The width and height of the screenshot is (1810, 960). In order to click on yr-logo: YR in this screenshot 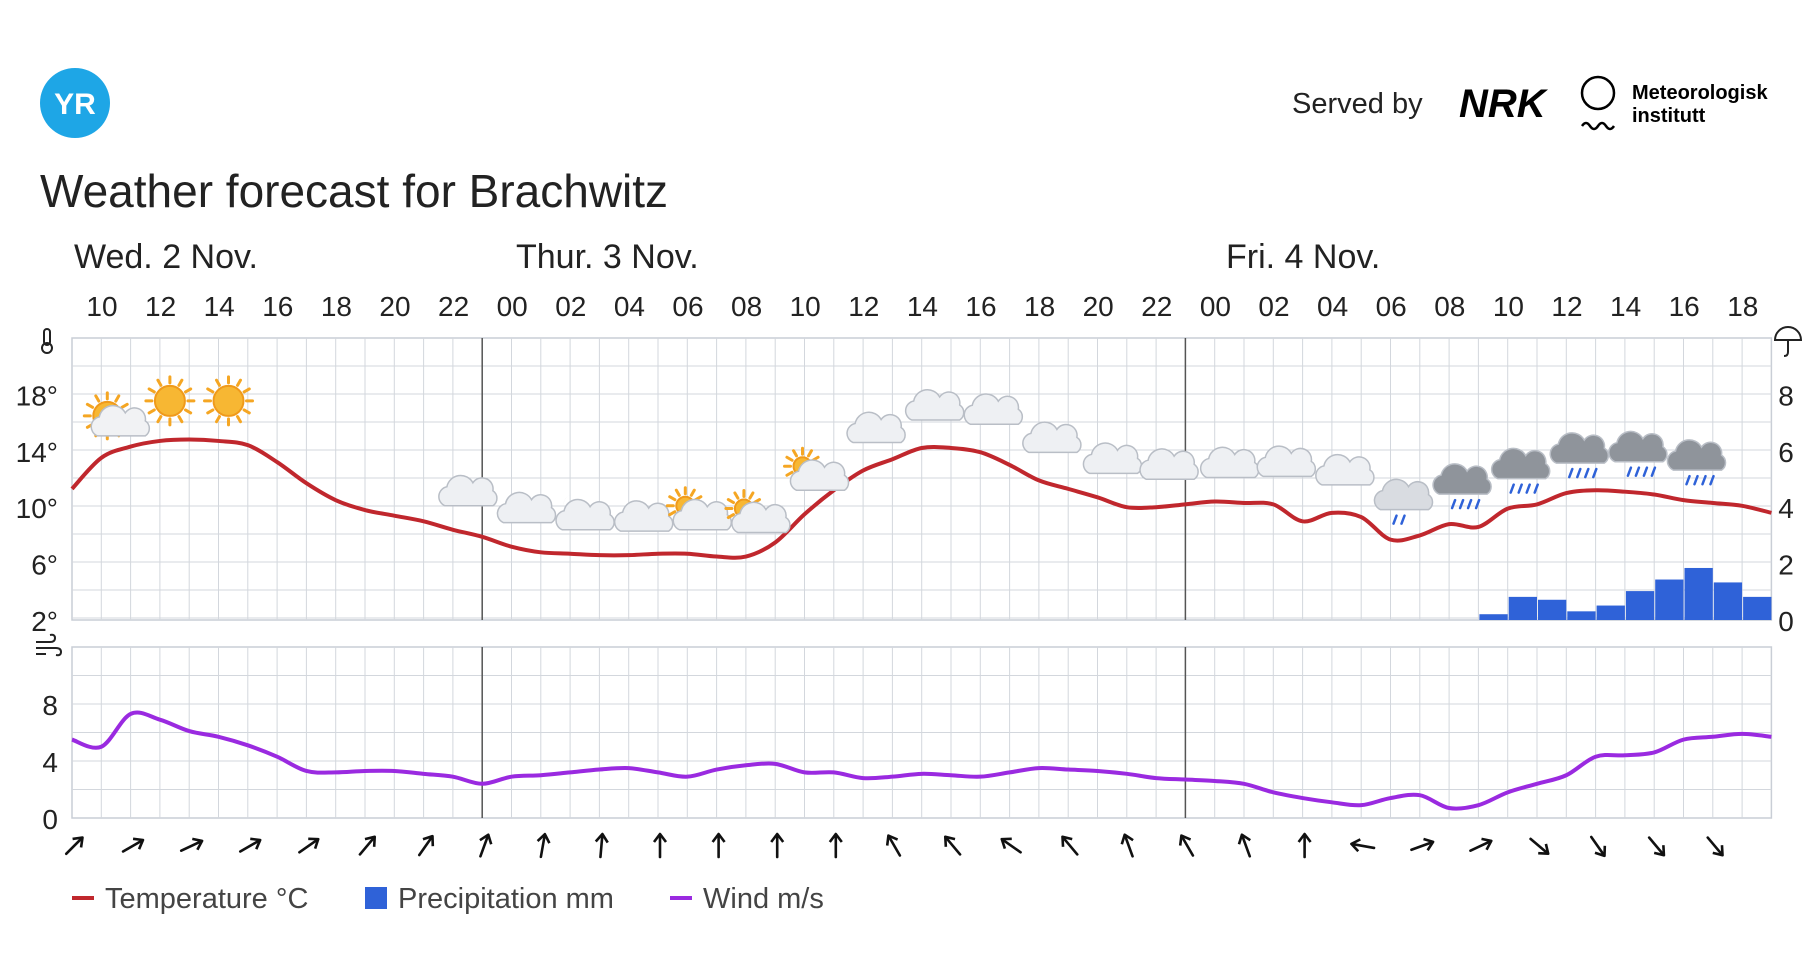, I will do `click(75, 103)`.